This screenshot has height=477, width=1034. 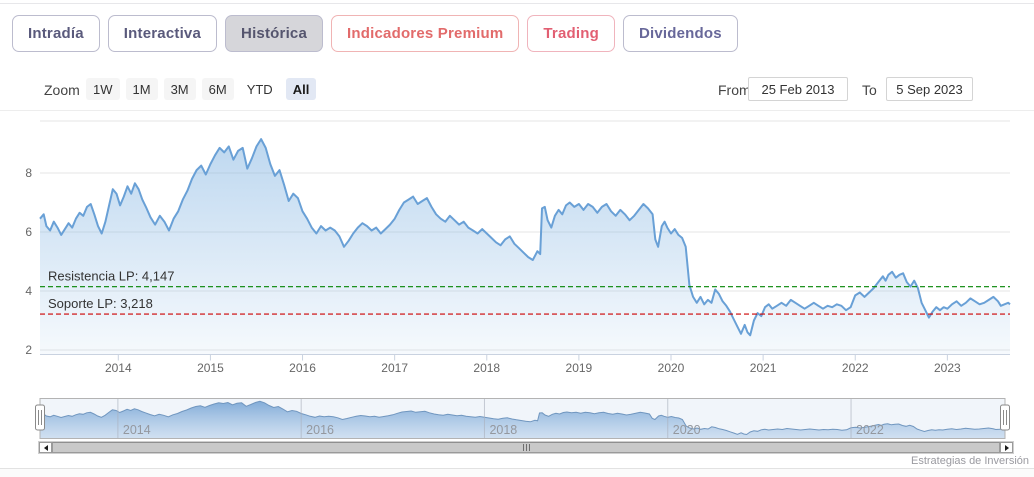 I want to click on y-axis-label: 8, so click(x=28, y=173).